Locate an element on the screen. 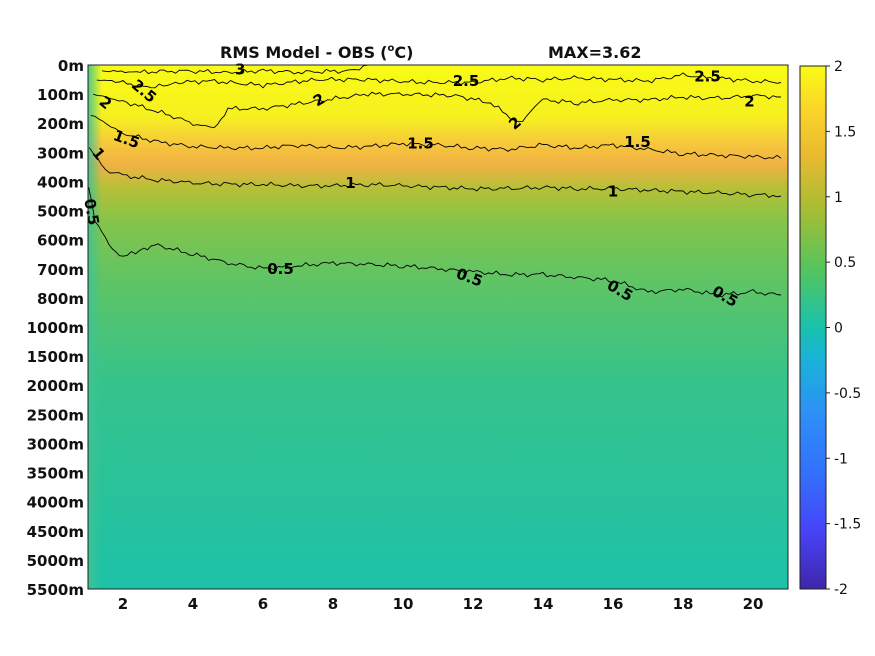 The image size is (875, 656). y-tick-label: 2000m is located at coordinates (55, 386).